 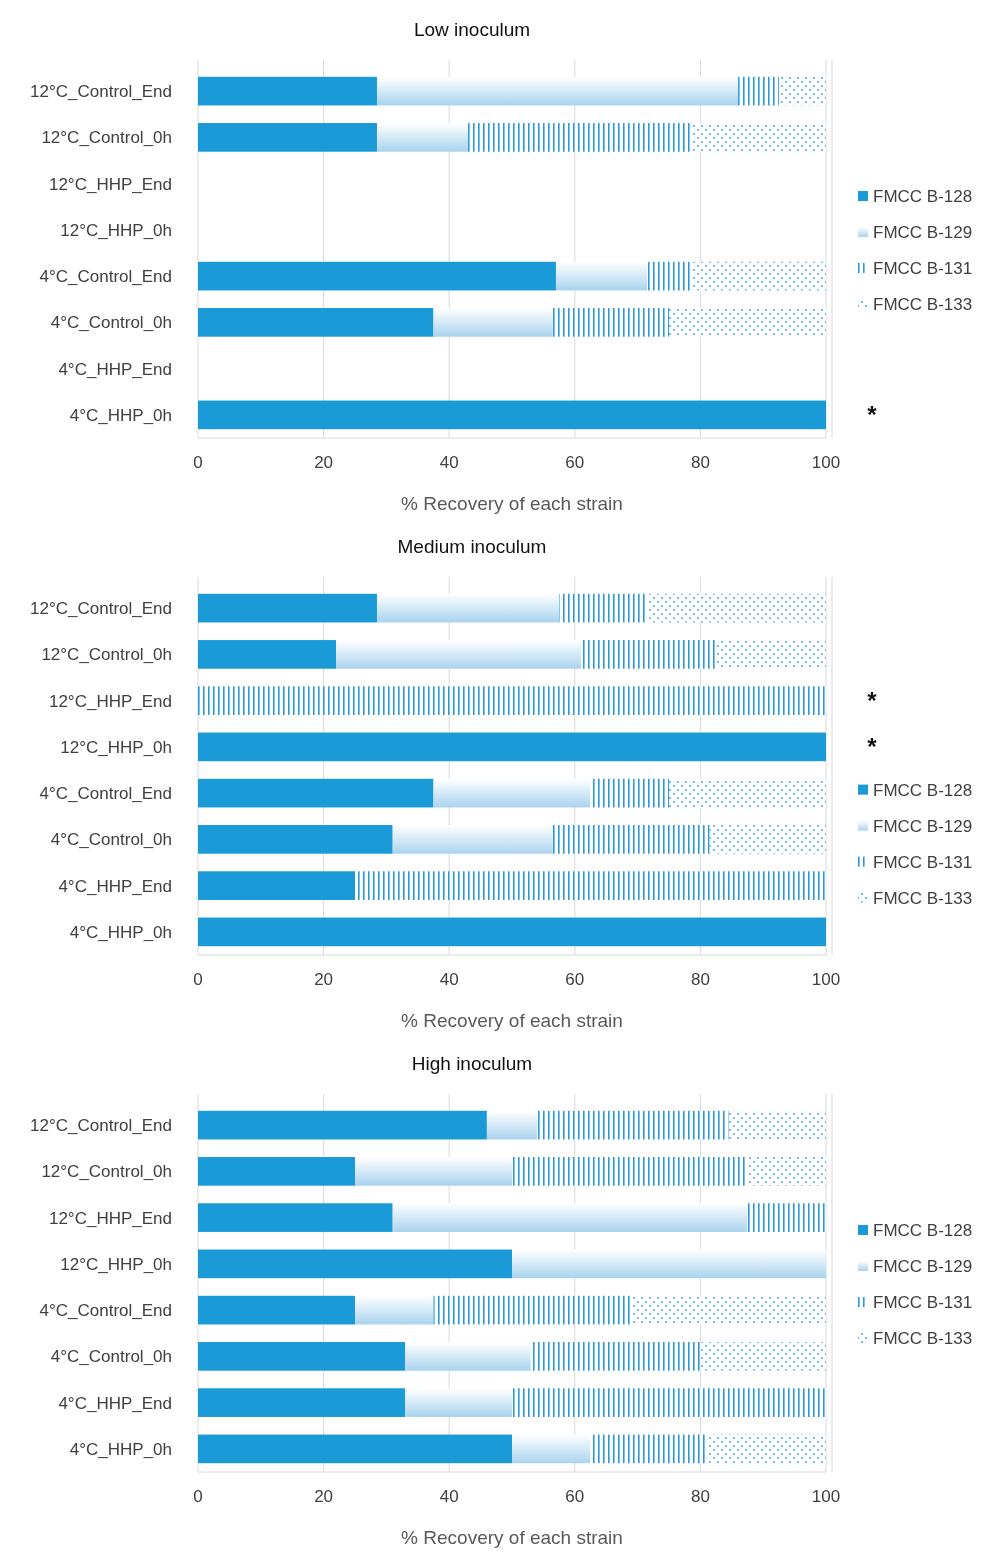 What do you see at coordinates (472, 1063) in the screenshot?
I see `chart-title: High inoculum` at bounding box center [472, 1063].